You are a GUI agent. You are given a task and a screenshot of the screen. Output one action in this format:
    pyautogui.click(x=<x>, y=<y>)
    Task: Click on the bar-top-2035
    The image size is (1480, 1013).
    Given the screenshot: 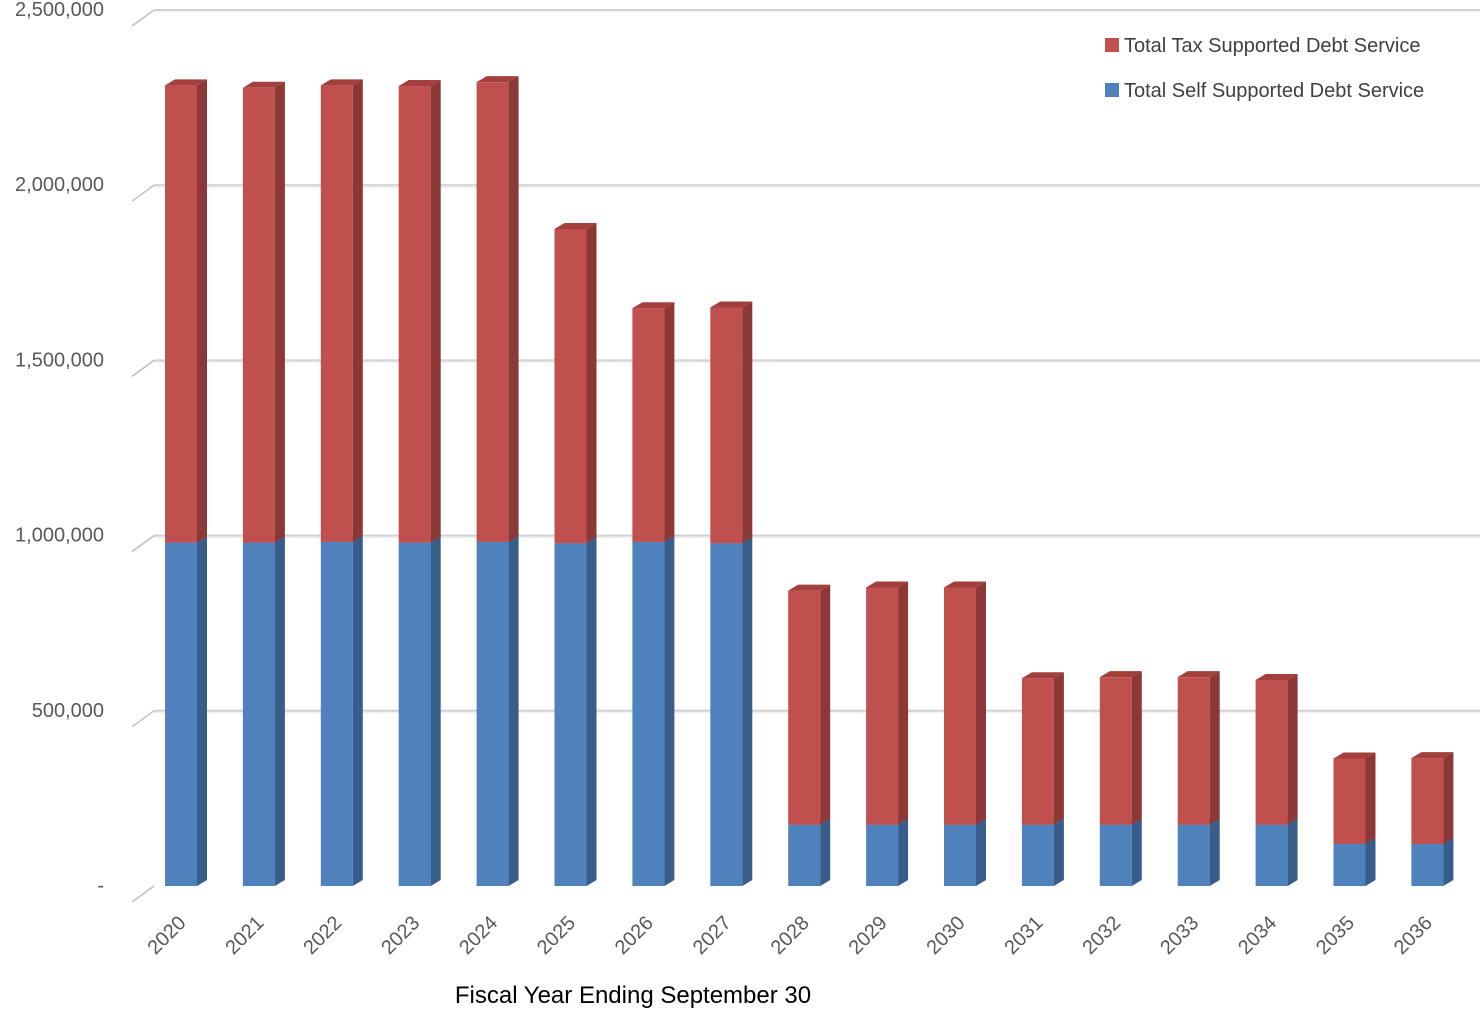 What is the action you would take?
    pyautogui.click(x=1354, y=755)
    